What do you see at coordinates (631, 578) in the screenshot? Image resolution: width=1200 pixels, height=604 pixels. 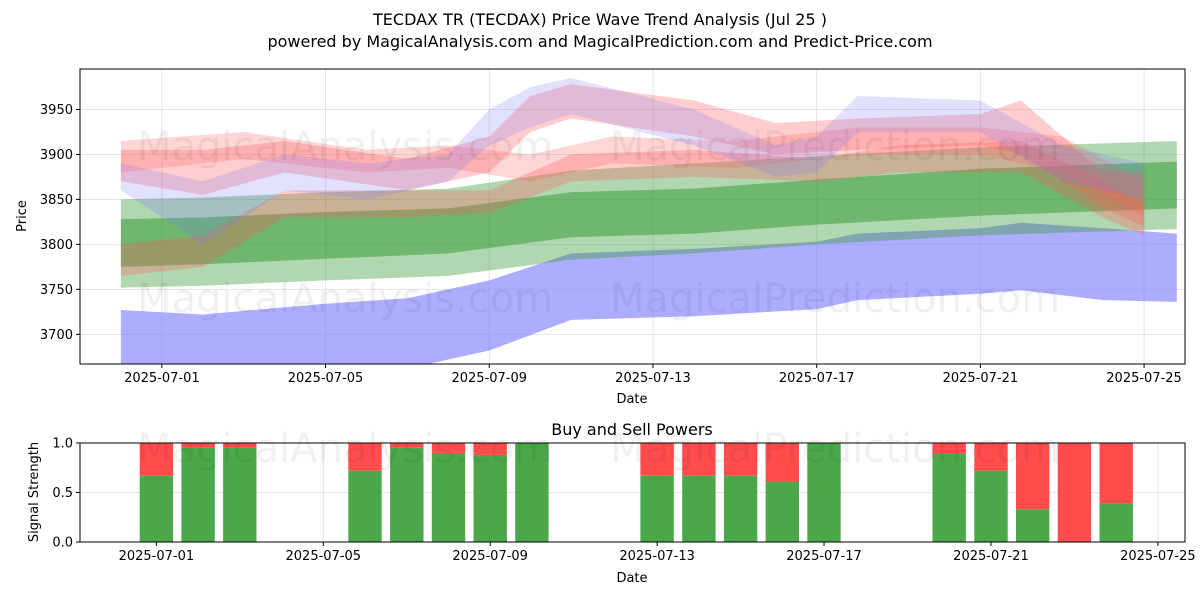 I see `signal-xlabel: Date` at bounding box center [631, 578].